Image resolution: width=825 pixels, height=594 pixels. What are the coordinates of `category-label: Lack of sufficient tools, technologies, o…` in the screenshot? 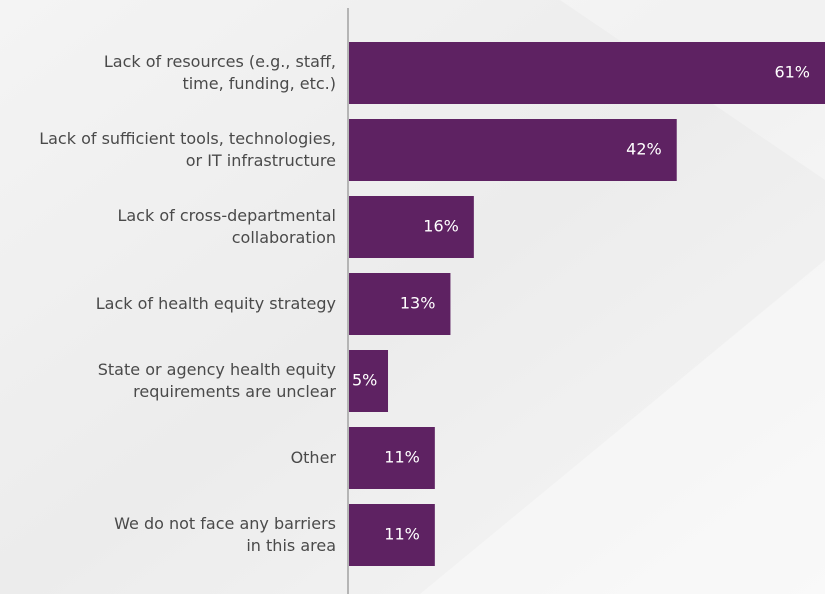 It's located at (187, 149).